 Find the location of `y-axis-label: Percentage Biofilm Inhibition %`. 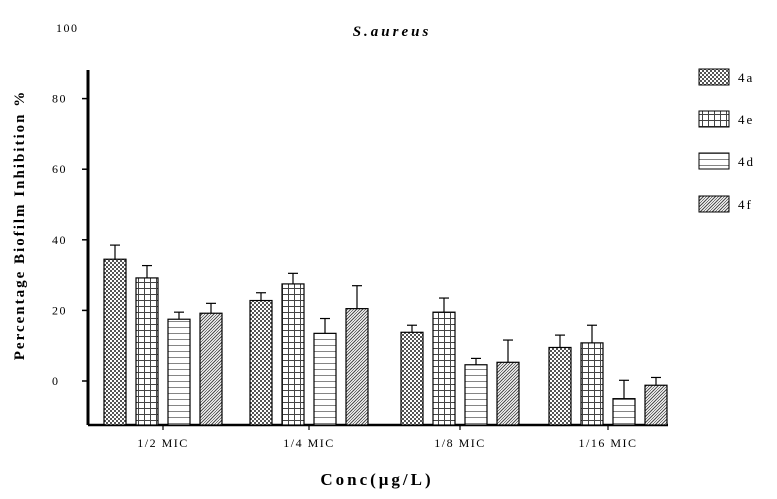

y-axis-label: Percentage Biofilm Inhibition % is located at coordinates (20, 225).